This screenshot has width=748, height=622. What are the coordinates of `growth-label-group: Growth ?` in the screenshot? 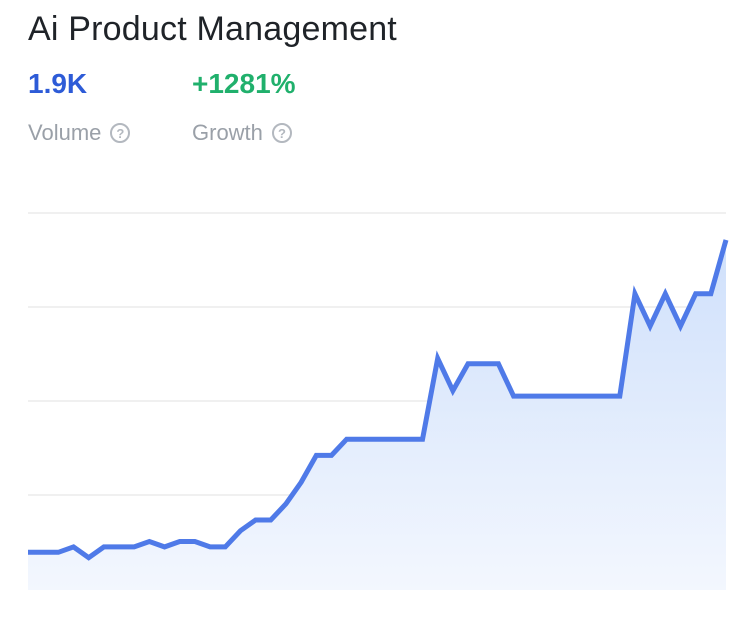 It's located at (242, 133).